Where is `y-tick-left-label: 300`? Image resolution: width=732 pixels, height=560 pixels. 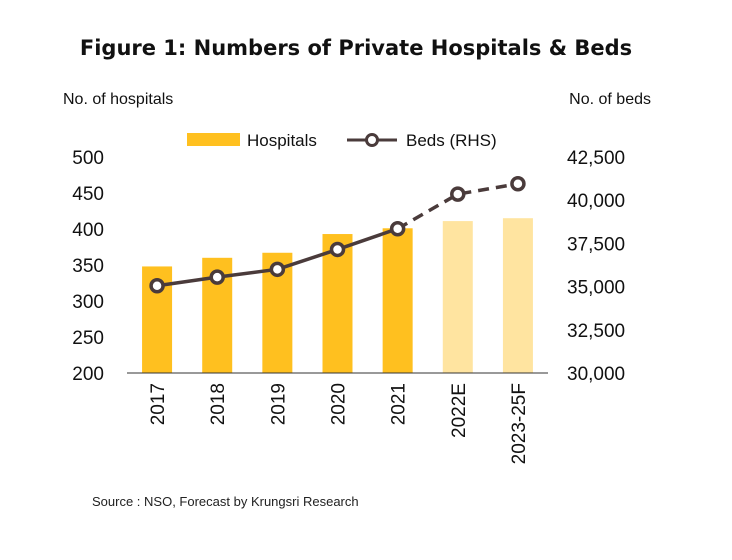
y-tick-left-label: 300 is located at coordinates (88, 302).